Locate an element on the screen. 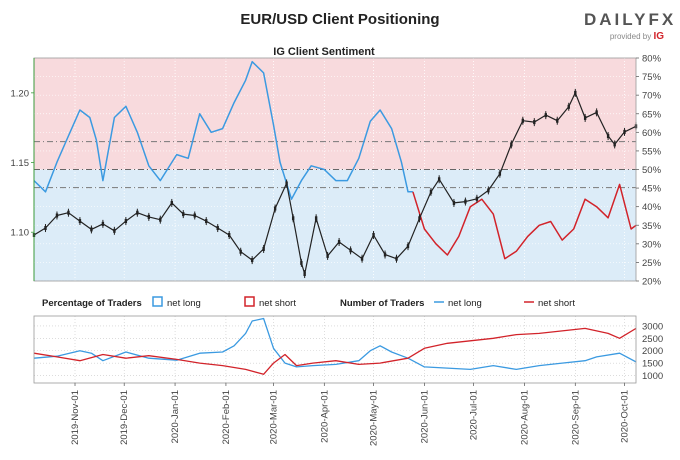 The width and height of the screenshot is (680, 460). x-tick-label: 2020-Sep-01 is located at coordinates (575, 417).